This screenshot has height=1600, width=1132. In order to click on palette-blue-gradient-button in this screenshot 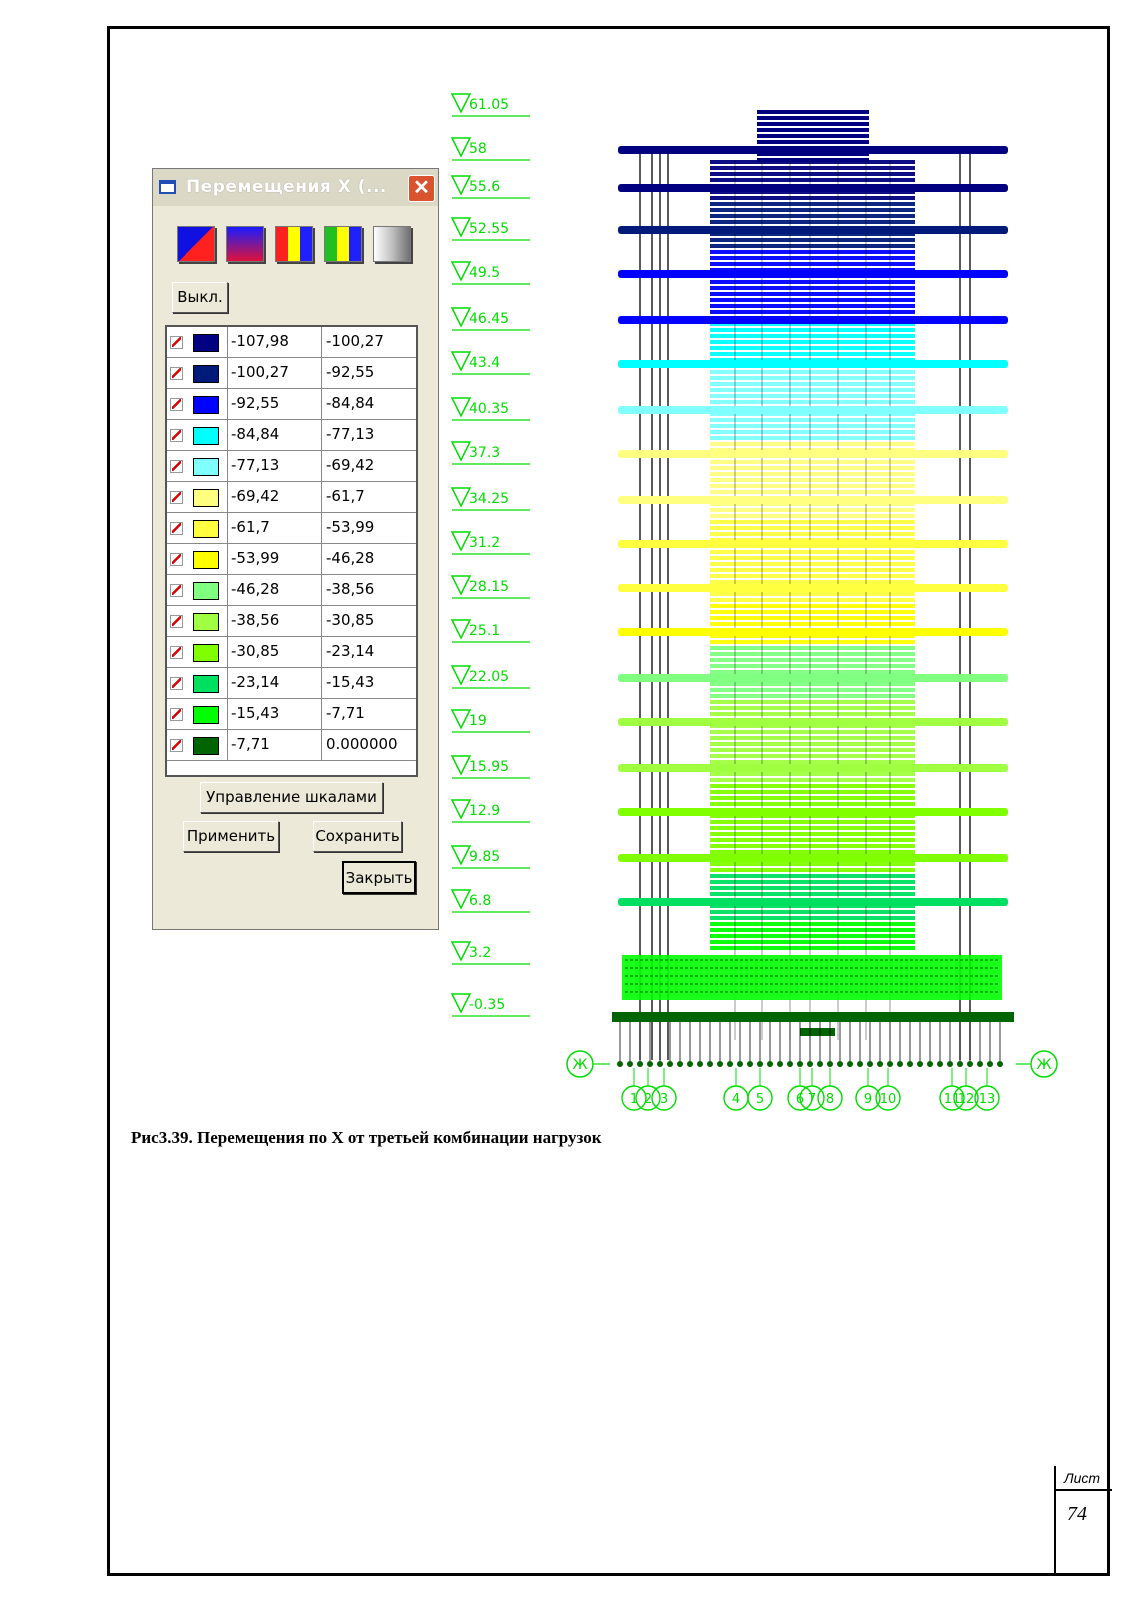, I will do `click(245, 244)`.